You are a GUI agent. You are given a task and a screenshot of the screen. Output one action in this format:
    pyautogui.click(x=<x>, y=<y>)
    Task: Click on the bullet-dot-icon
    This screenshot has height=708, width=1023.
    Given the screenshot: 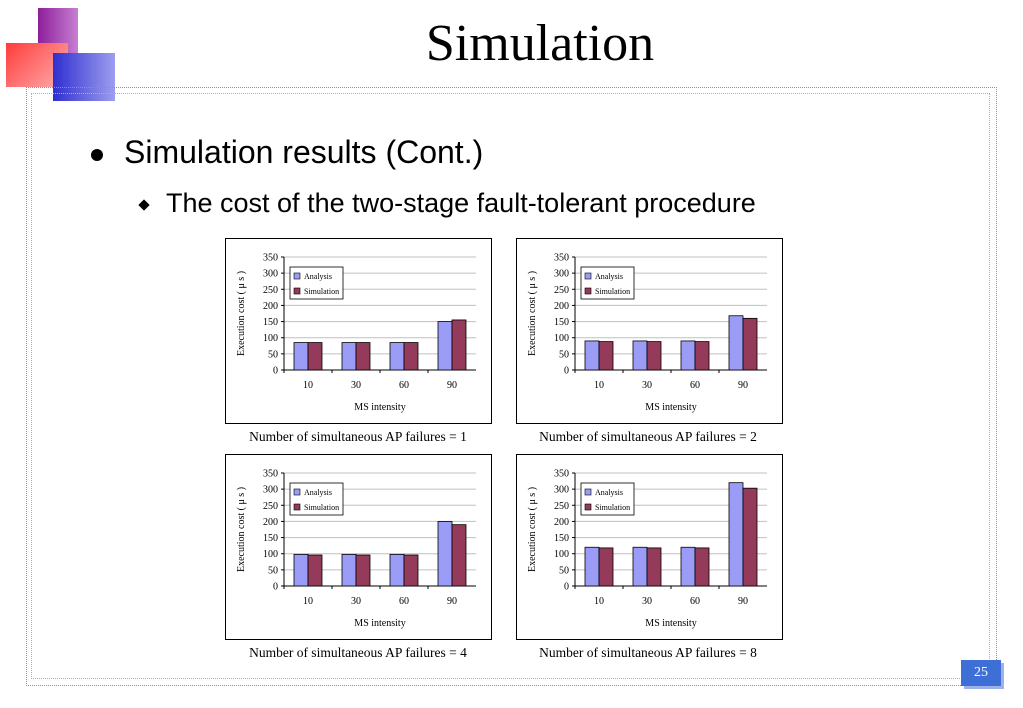 What is the action you would take?
    pyautogui.click(x=97, y=155)
    